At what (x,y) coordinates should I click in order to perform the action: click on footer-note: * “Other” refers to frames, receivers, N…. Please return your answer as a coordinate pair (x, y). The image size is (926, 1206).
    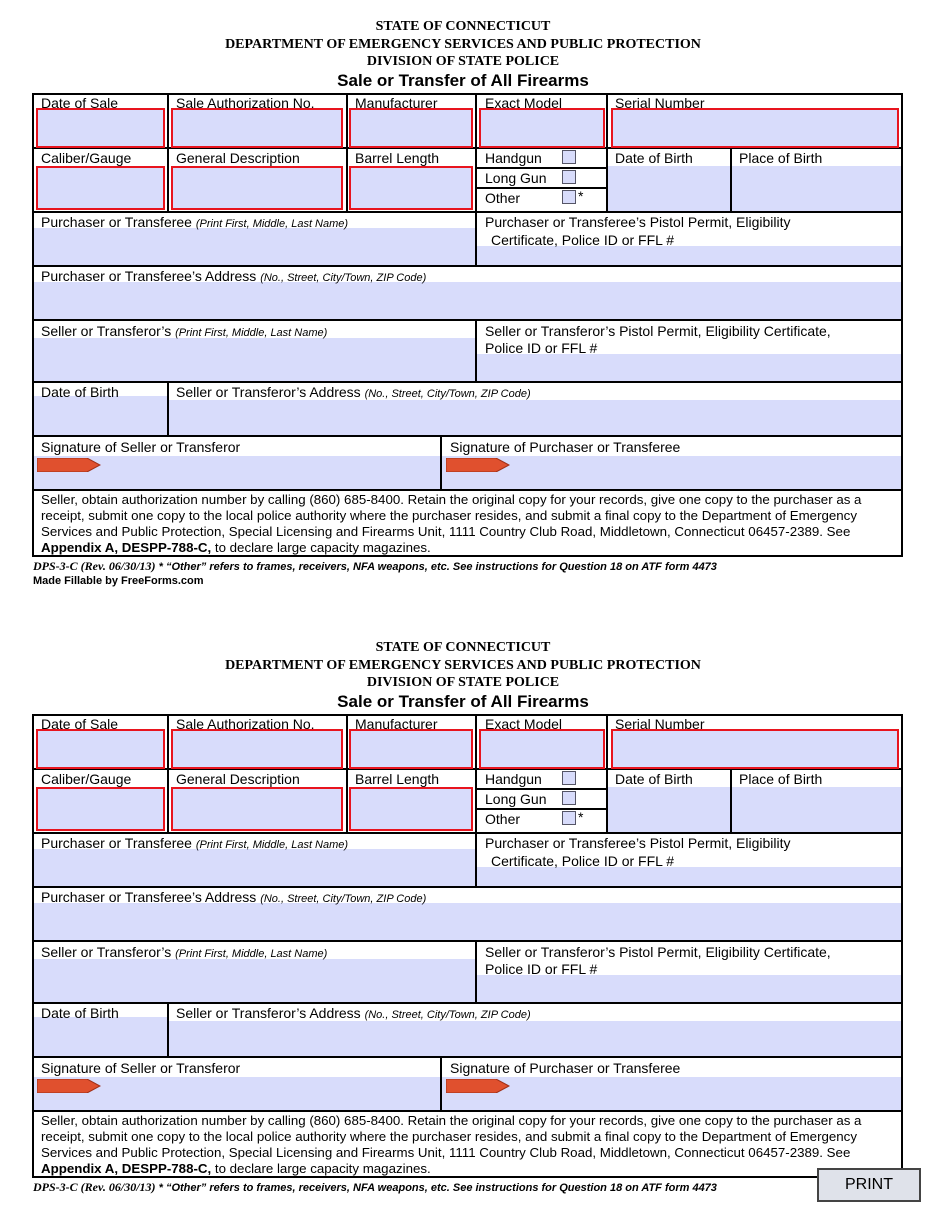
    Looking at the image, I should click on (436, 567).